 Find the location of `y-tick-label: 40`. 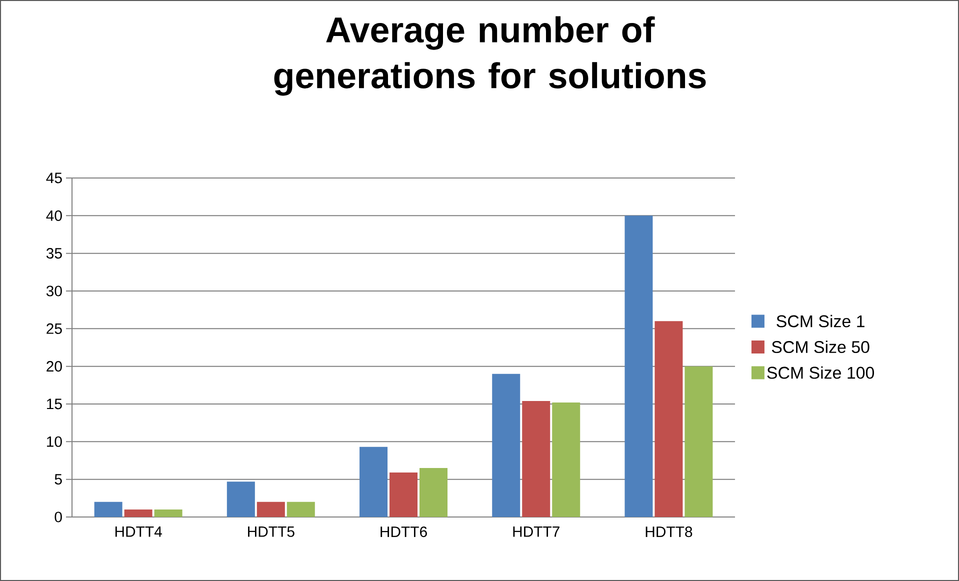

y-tick-label: 40 is located at coordinates (54, 215).